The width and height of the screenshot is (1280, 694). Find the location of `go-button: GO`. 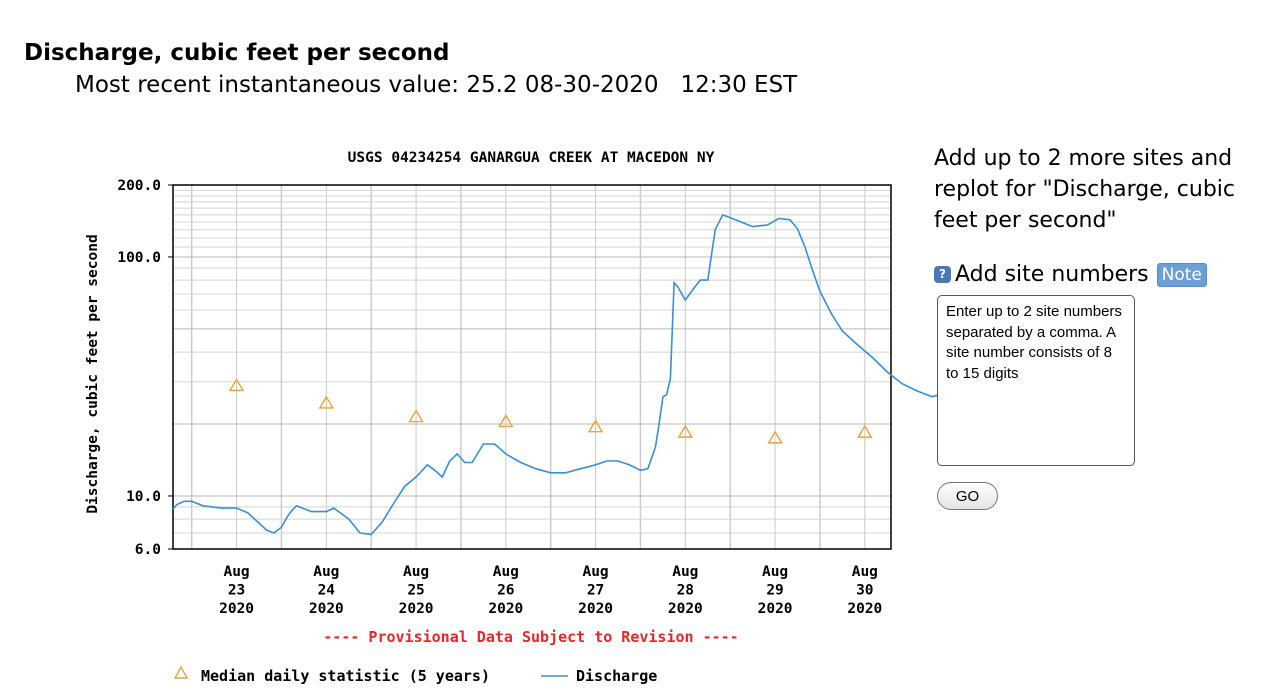

go-button: GO is located at coordinates (967, 496).